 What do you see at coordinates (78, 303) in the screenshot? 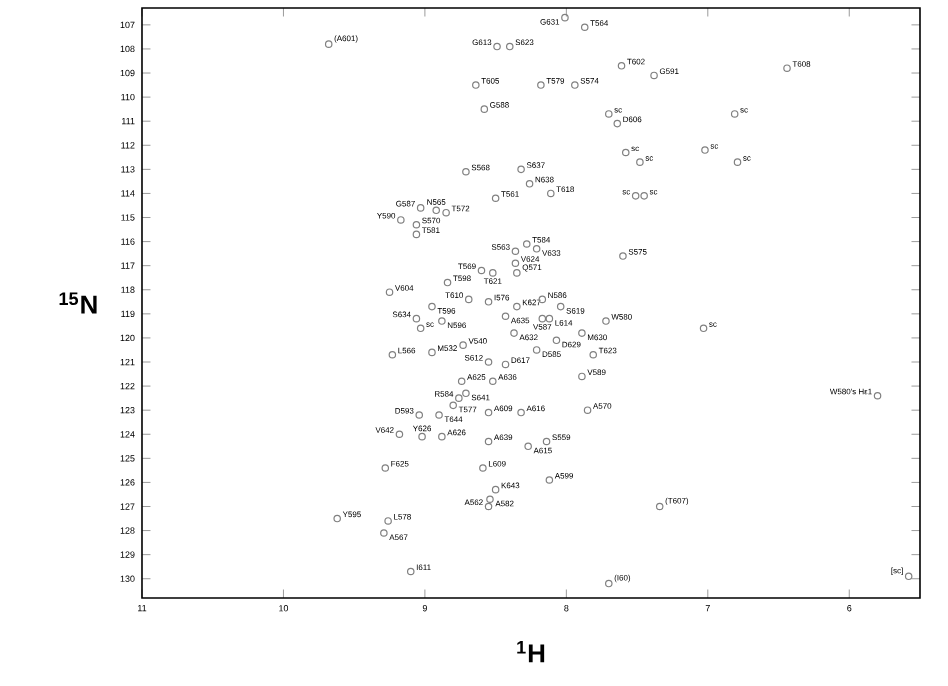
I see `y-axis-title: $^{15}$N` at bounding box center [78, 303].